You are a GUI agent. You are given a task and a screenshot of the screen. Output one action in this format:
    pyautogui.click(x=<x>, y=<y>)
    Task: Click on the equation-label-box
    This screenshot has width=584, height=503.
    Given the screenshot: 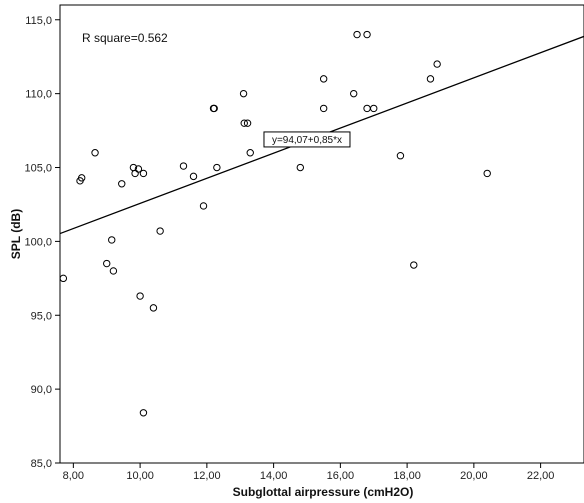 What is the action you would take?
    pyautogui.click(x=307, y=139)
    